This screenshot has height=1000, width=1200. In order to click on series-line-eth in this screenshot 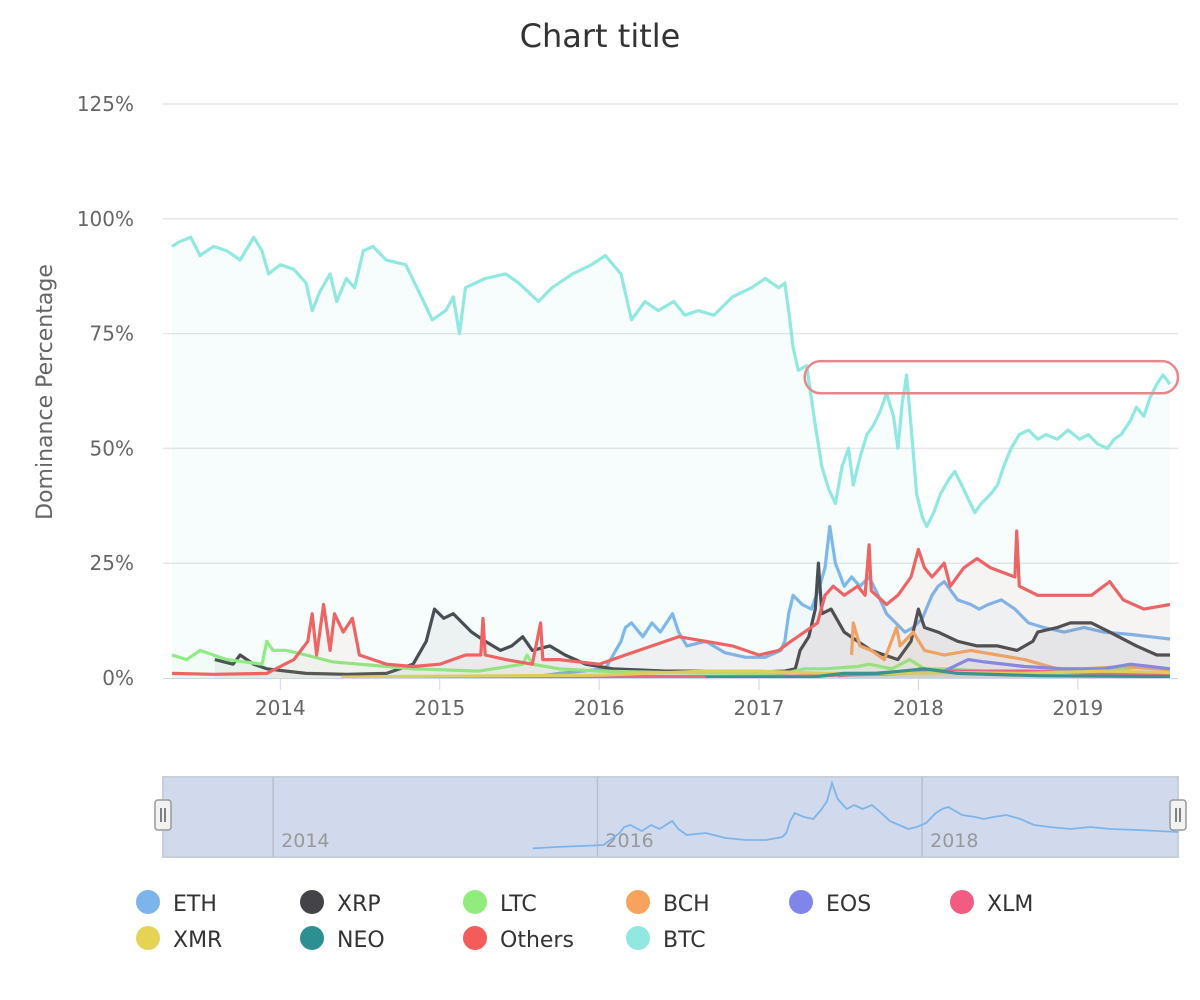, I will do `click(853, 601)`.